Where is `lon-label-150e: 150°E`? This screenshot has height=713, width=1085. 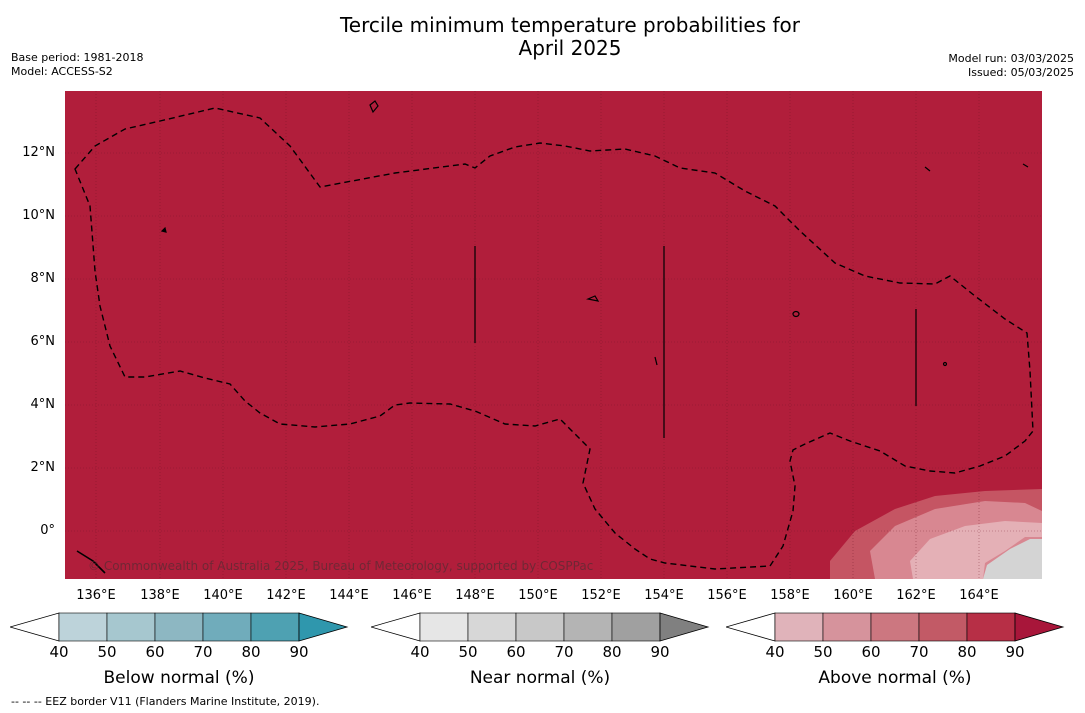
lon-label-150e: 150°E is located at coordinates (538, 595).